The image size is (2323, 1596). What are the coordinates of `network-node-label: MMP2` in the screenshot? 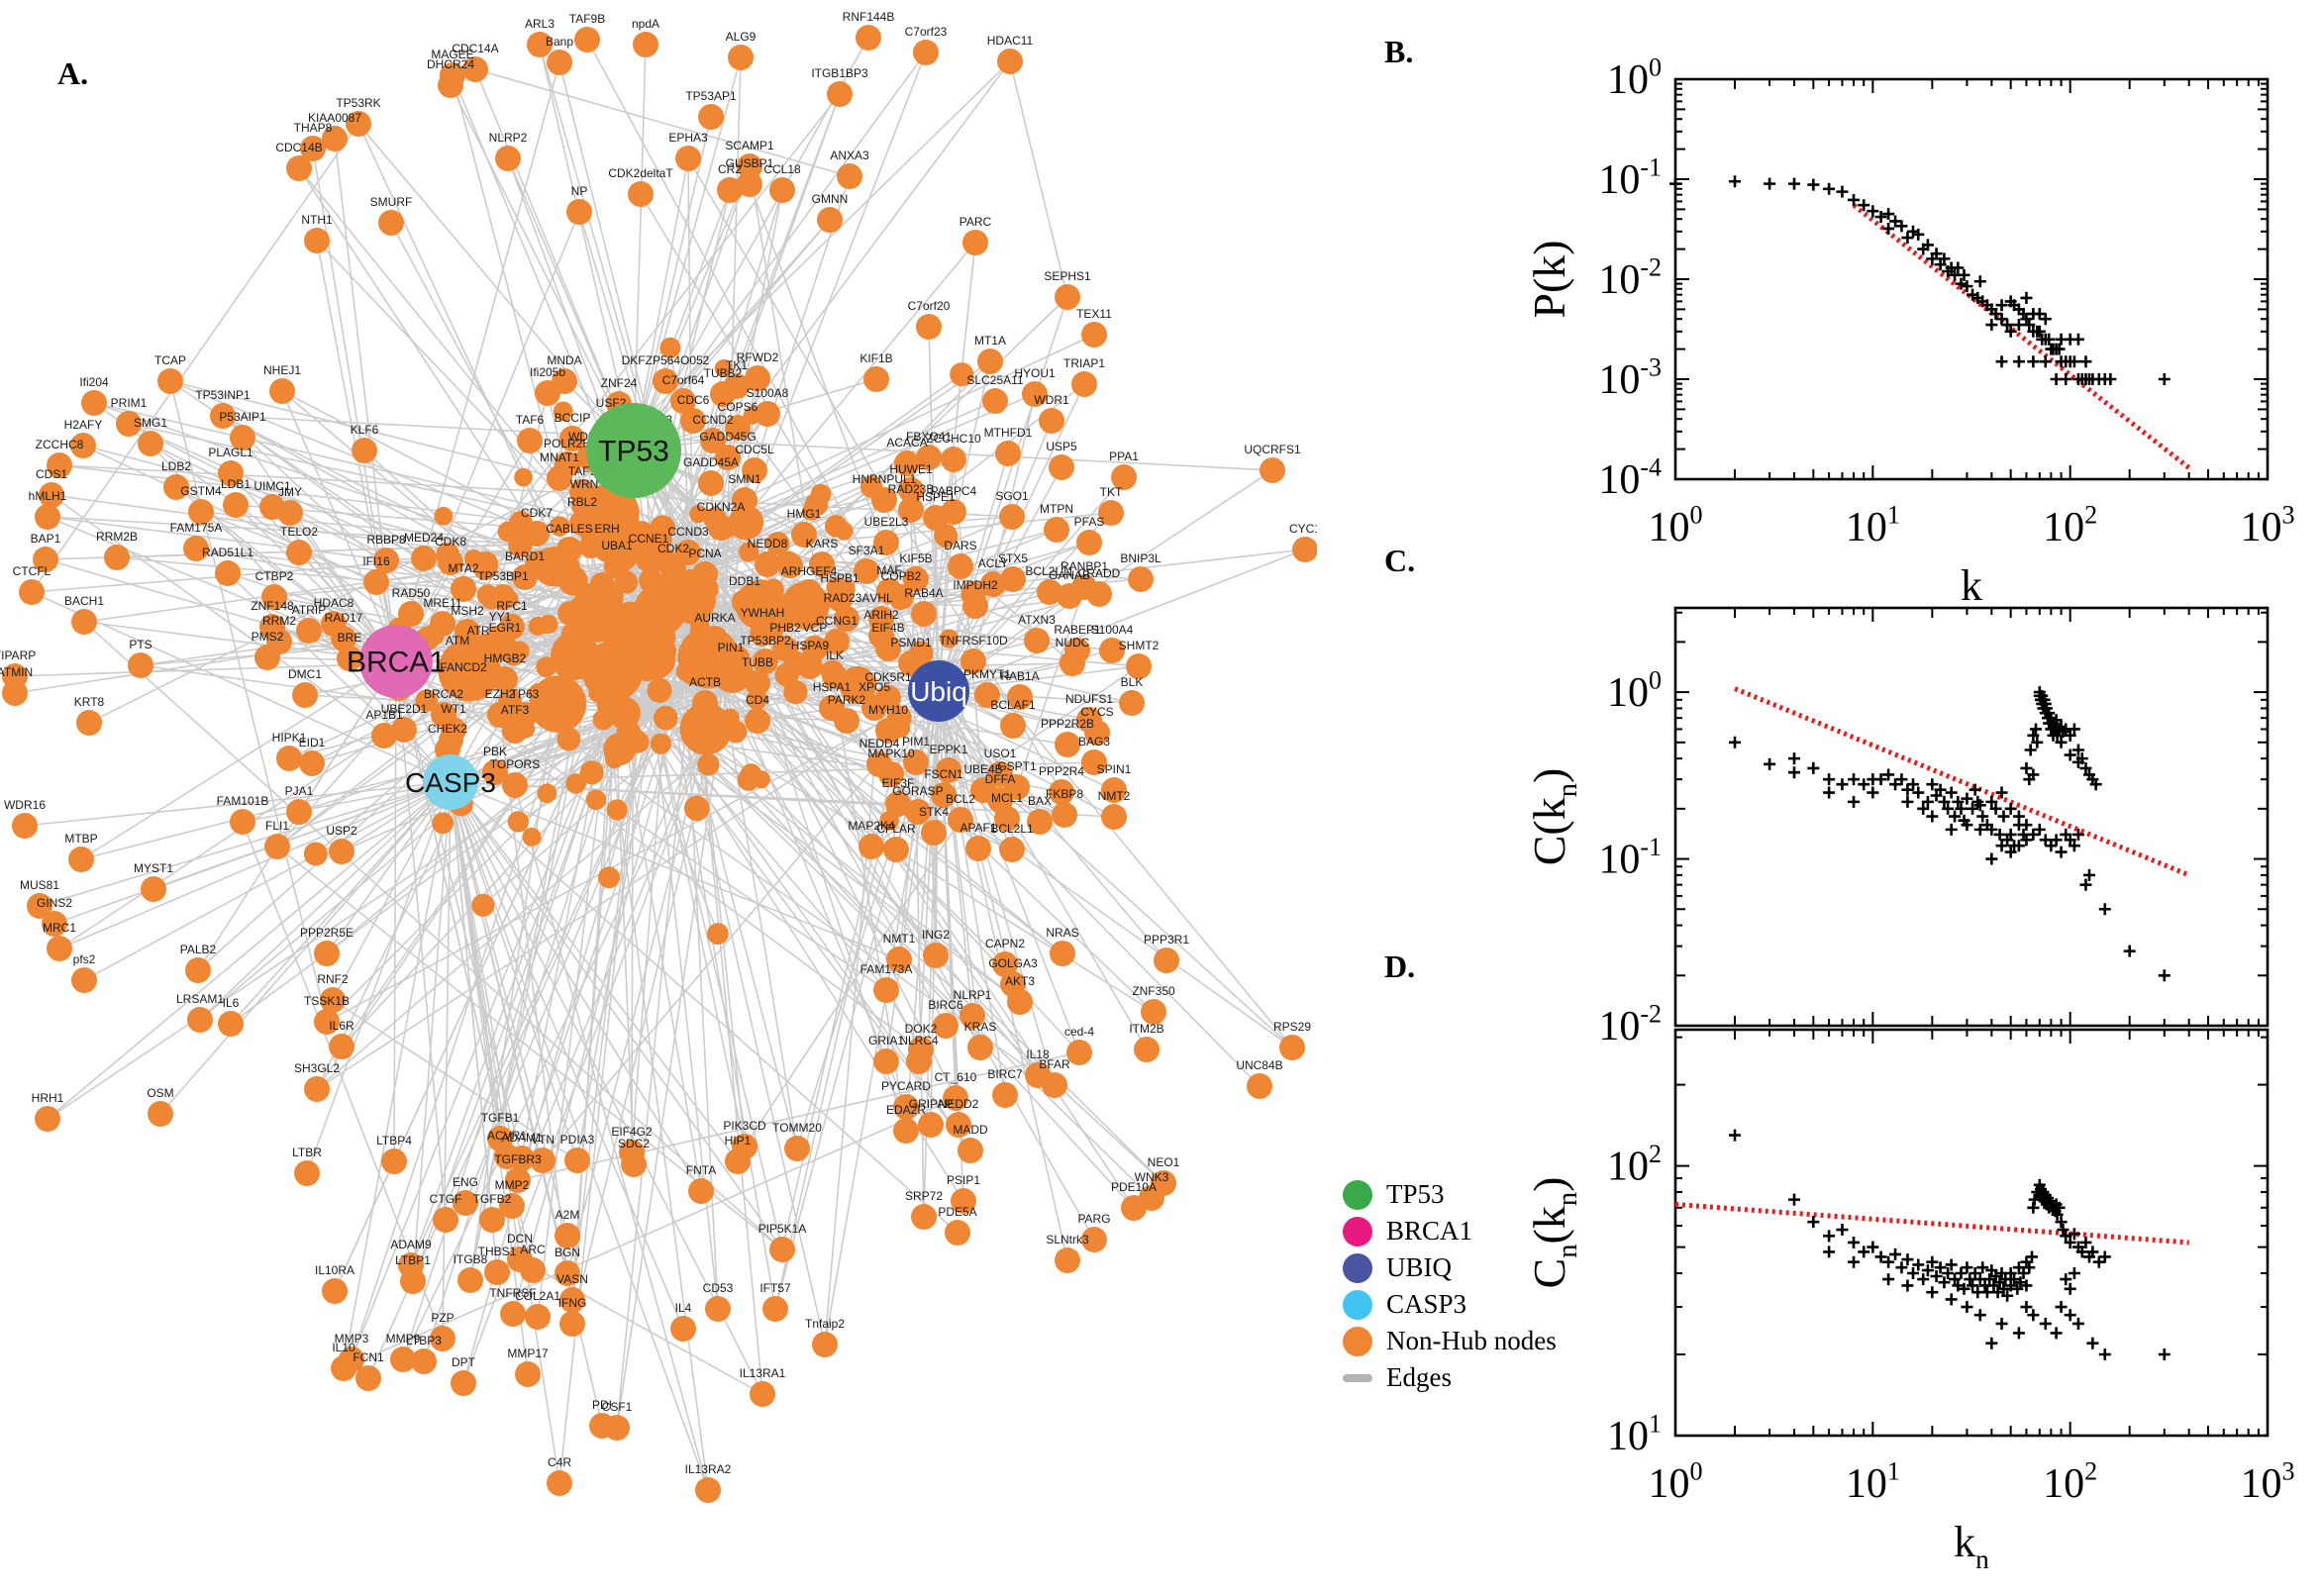 It's located at (512, 1185).